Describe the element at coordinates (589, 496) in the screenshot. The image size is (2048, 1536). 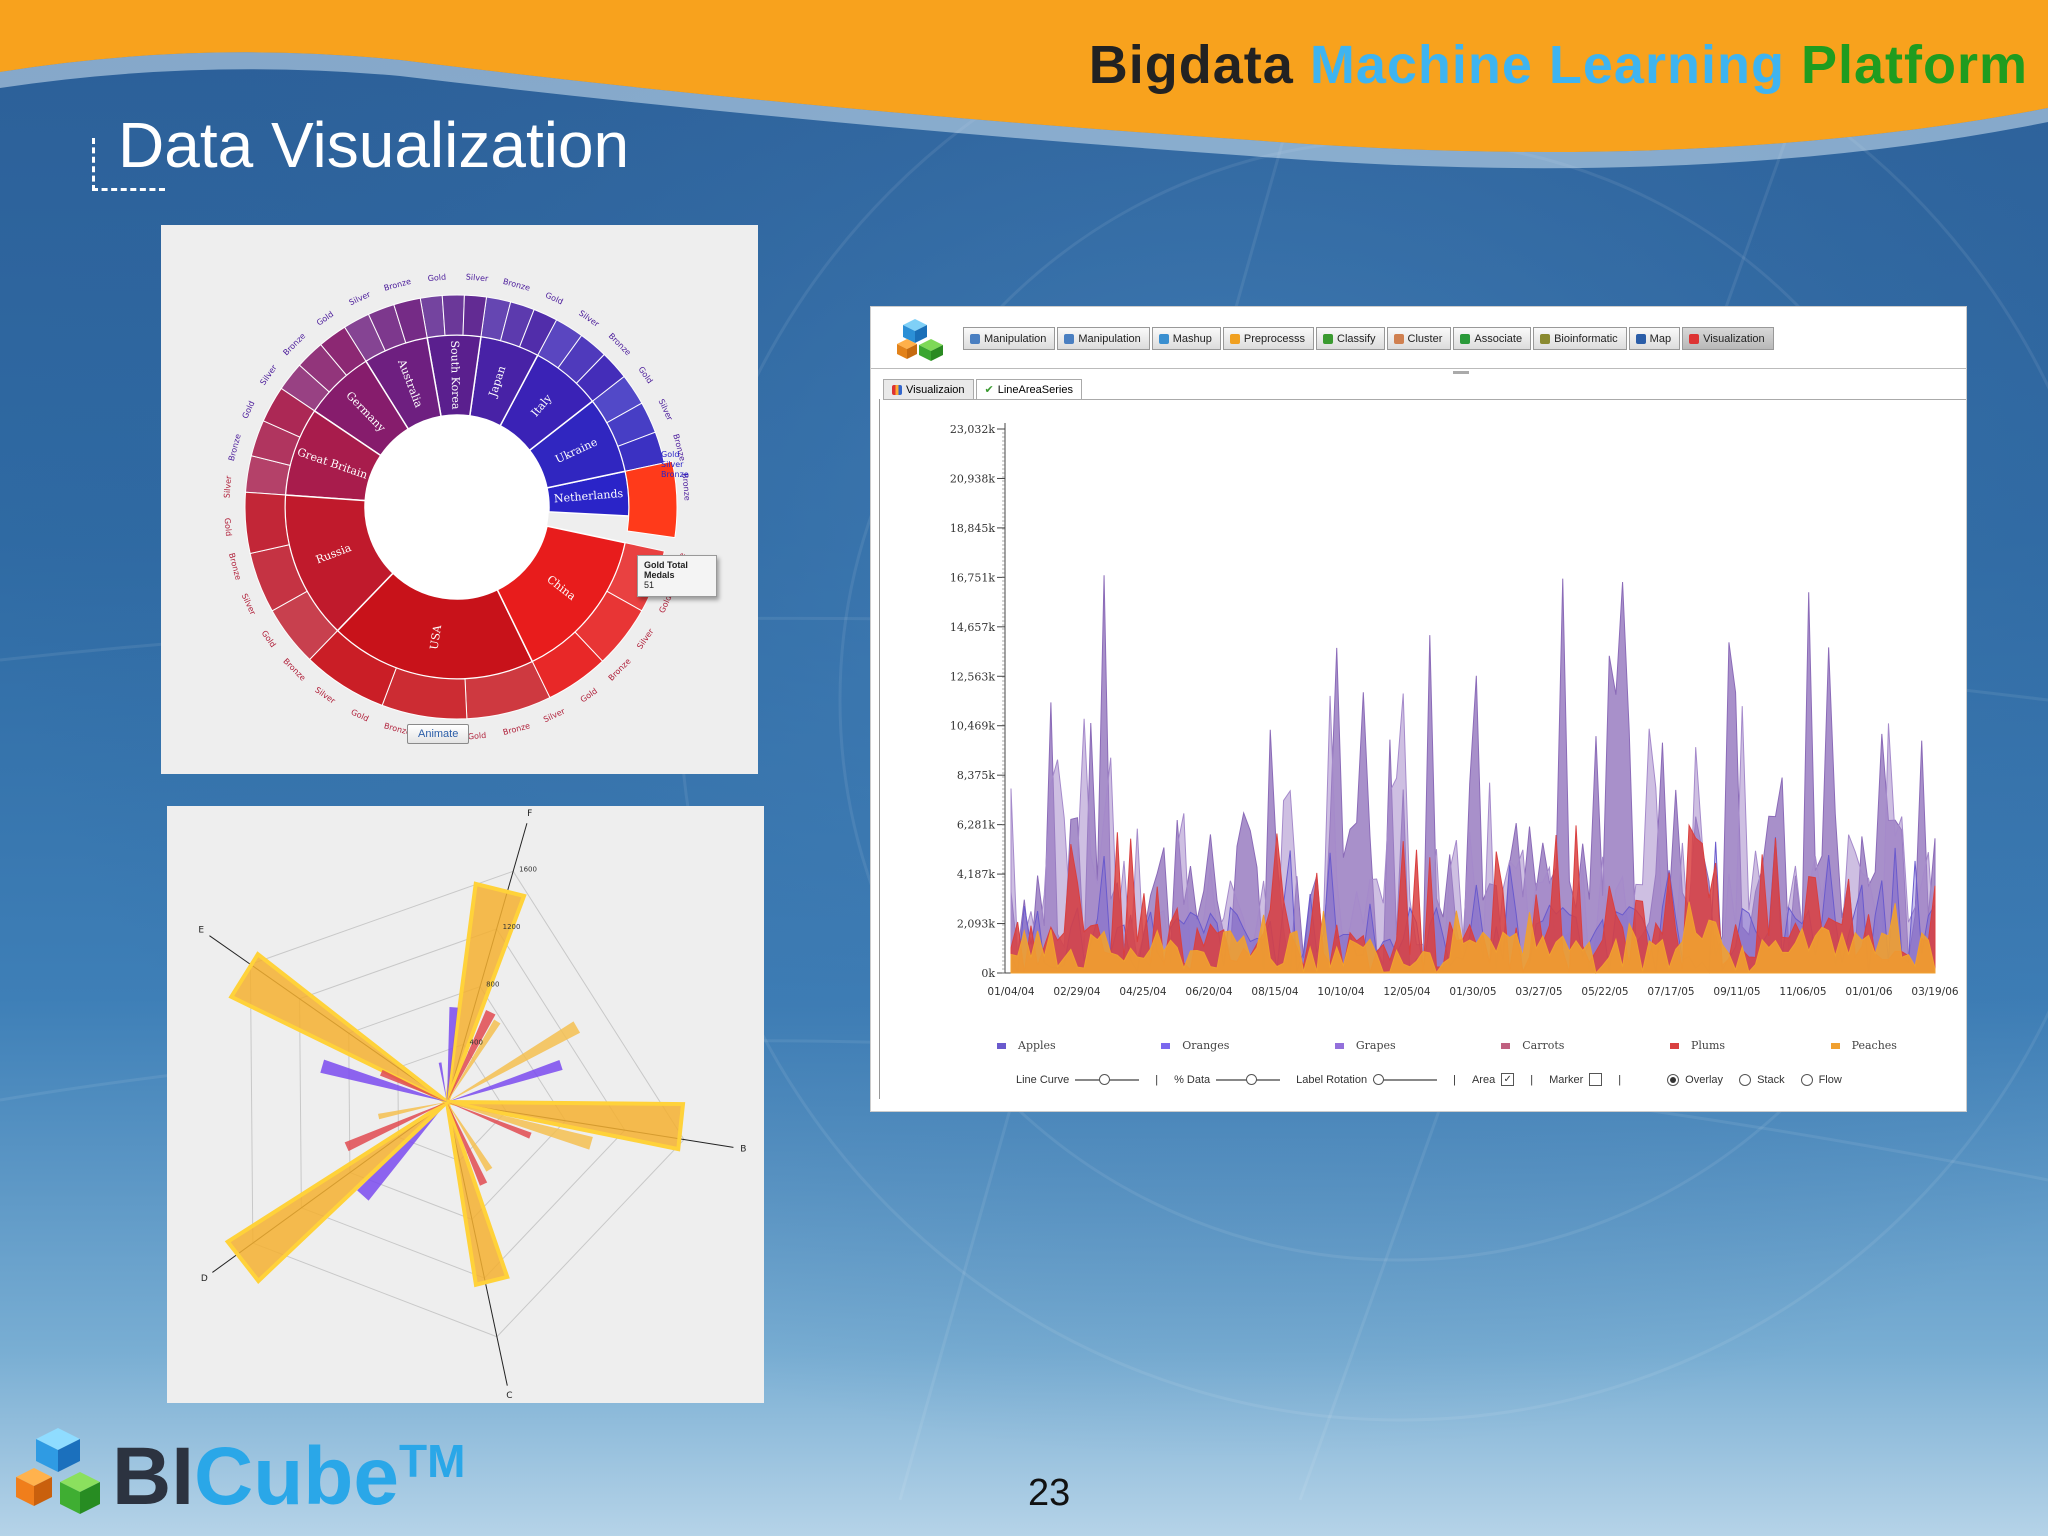
I see `sunburst-inner-label: Netherlands` at that location.